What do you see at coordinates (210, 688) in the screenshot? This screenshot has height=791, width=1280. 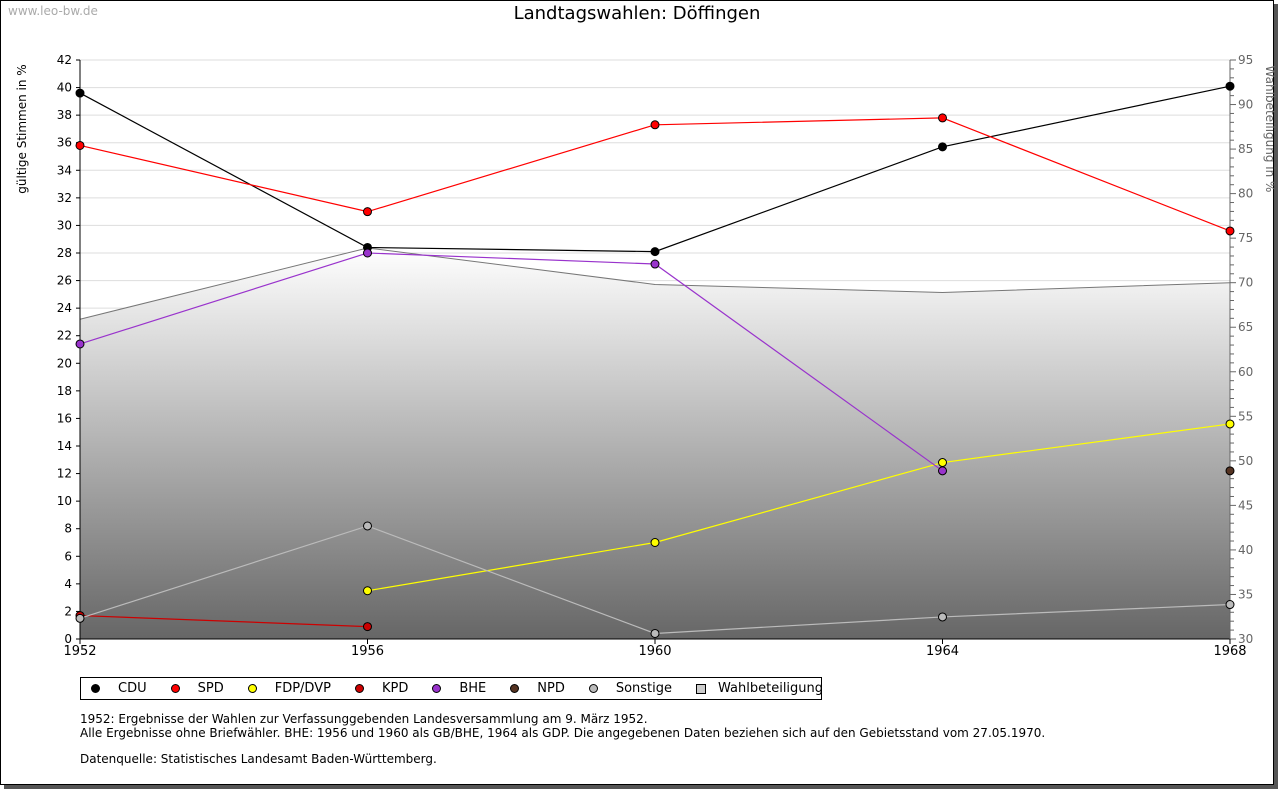 I see `legend-label: SPD` at bounding box center [210, 688].